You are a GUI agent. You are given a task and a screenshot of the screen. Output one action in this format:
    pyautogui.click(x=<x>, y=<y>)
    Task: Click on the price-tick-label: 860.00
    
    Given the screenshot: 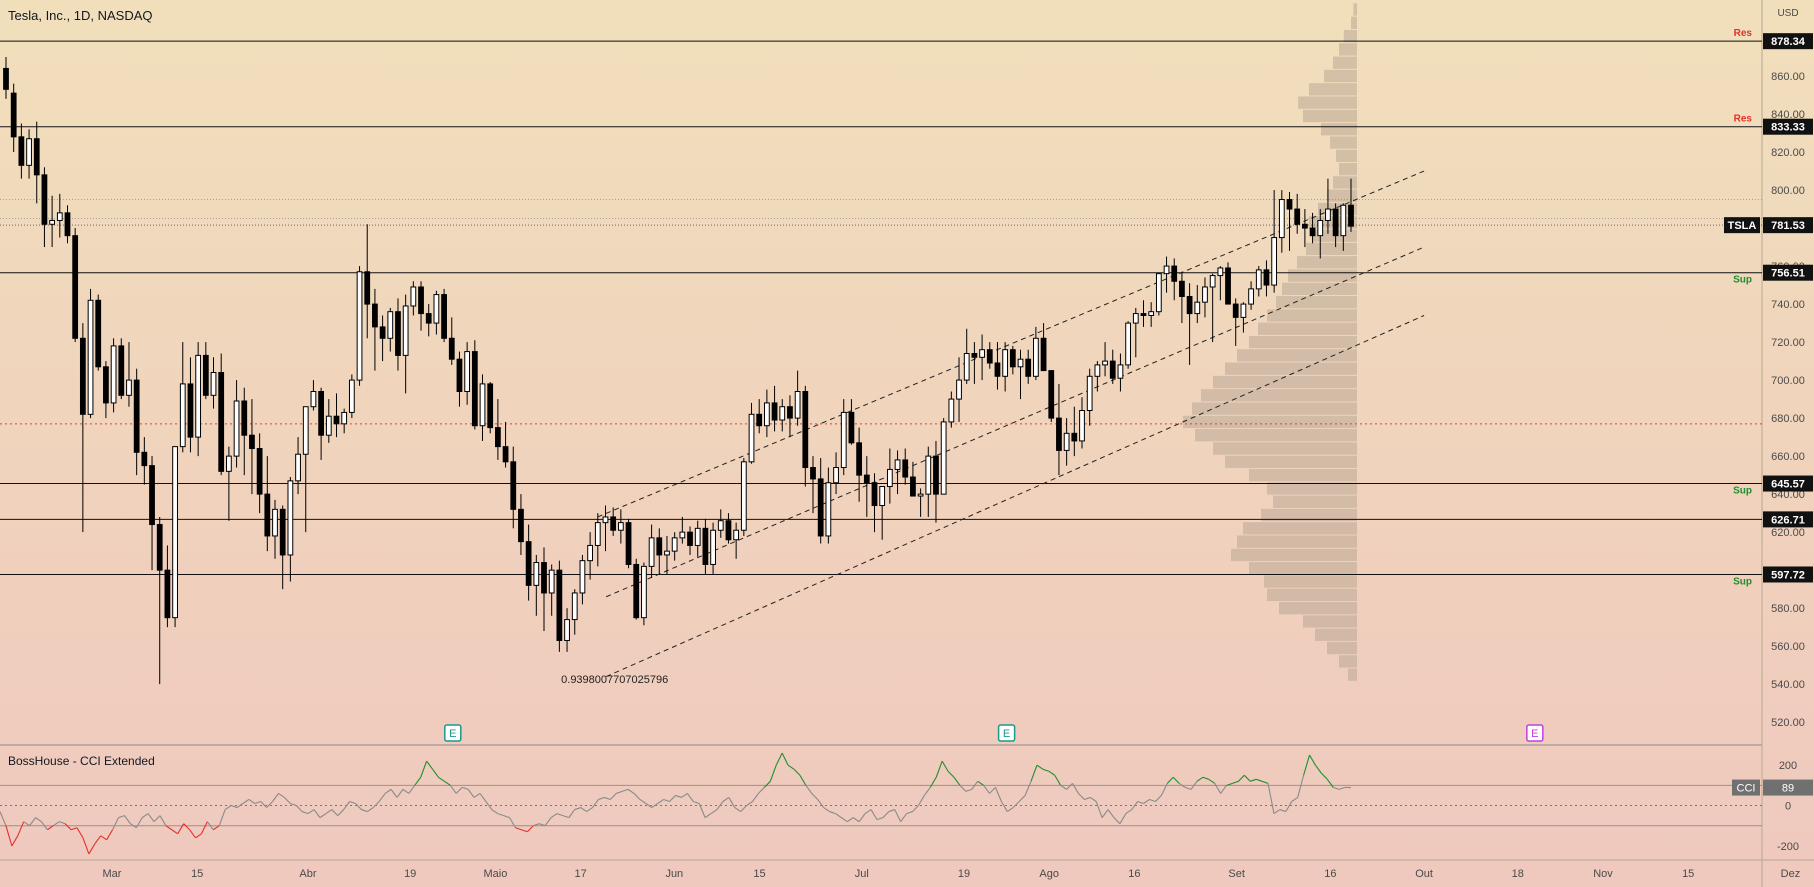 What is the action you would take?
    pyautogui.click(x=1788, y=77)
    